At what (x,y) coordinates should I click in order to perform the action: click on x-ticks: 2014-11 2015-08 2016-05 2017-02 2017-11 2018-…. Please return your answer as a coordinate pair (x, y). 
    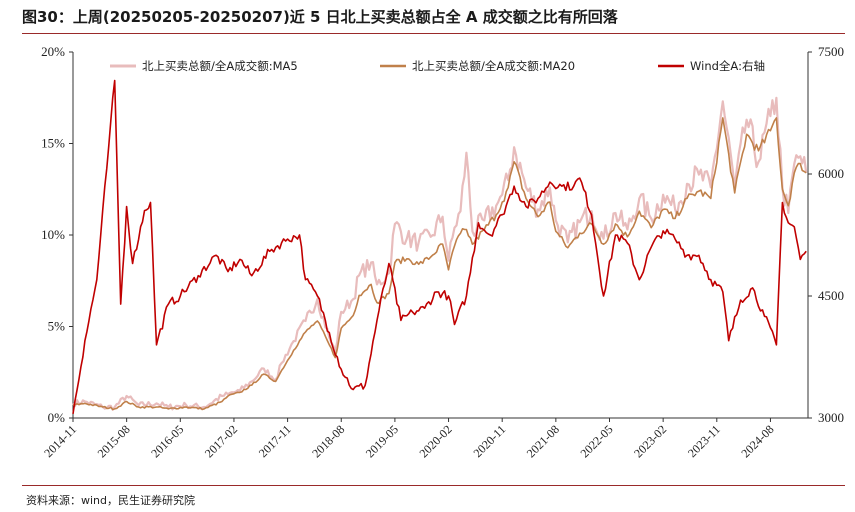
    Looking at the image, I should click on (409, 439).